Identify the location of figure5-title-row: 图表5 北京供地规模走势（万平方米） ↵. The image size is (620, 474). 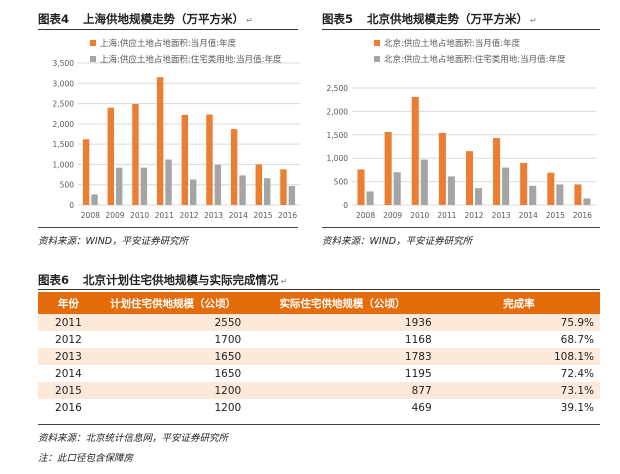
(429, 19).